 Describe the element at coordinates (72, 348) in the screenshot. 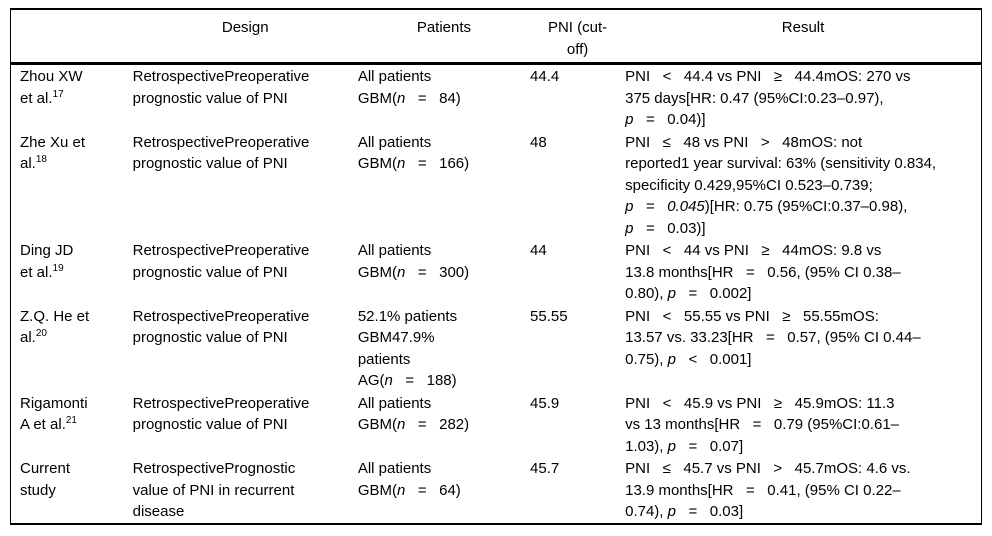

I see `study-cell: Z.Q. He et al.20` at that location.